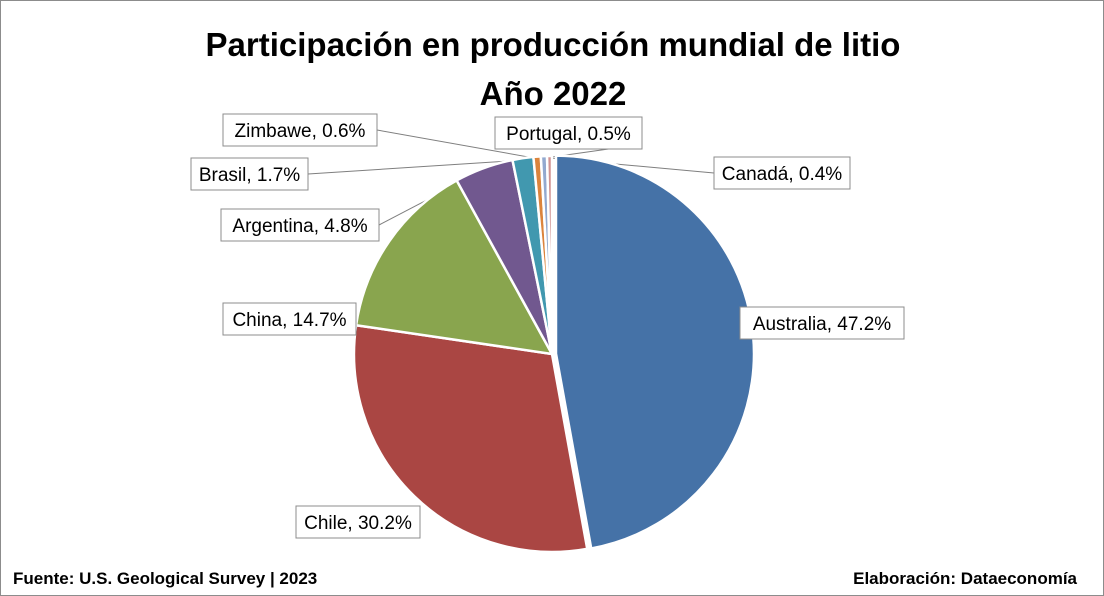 The image size is (1104, 596). Describe the element at coordinates (549, 255) in the screenshot. I see `pie-slice-canadá` at that location.